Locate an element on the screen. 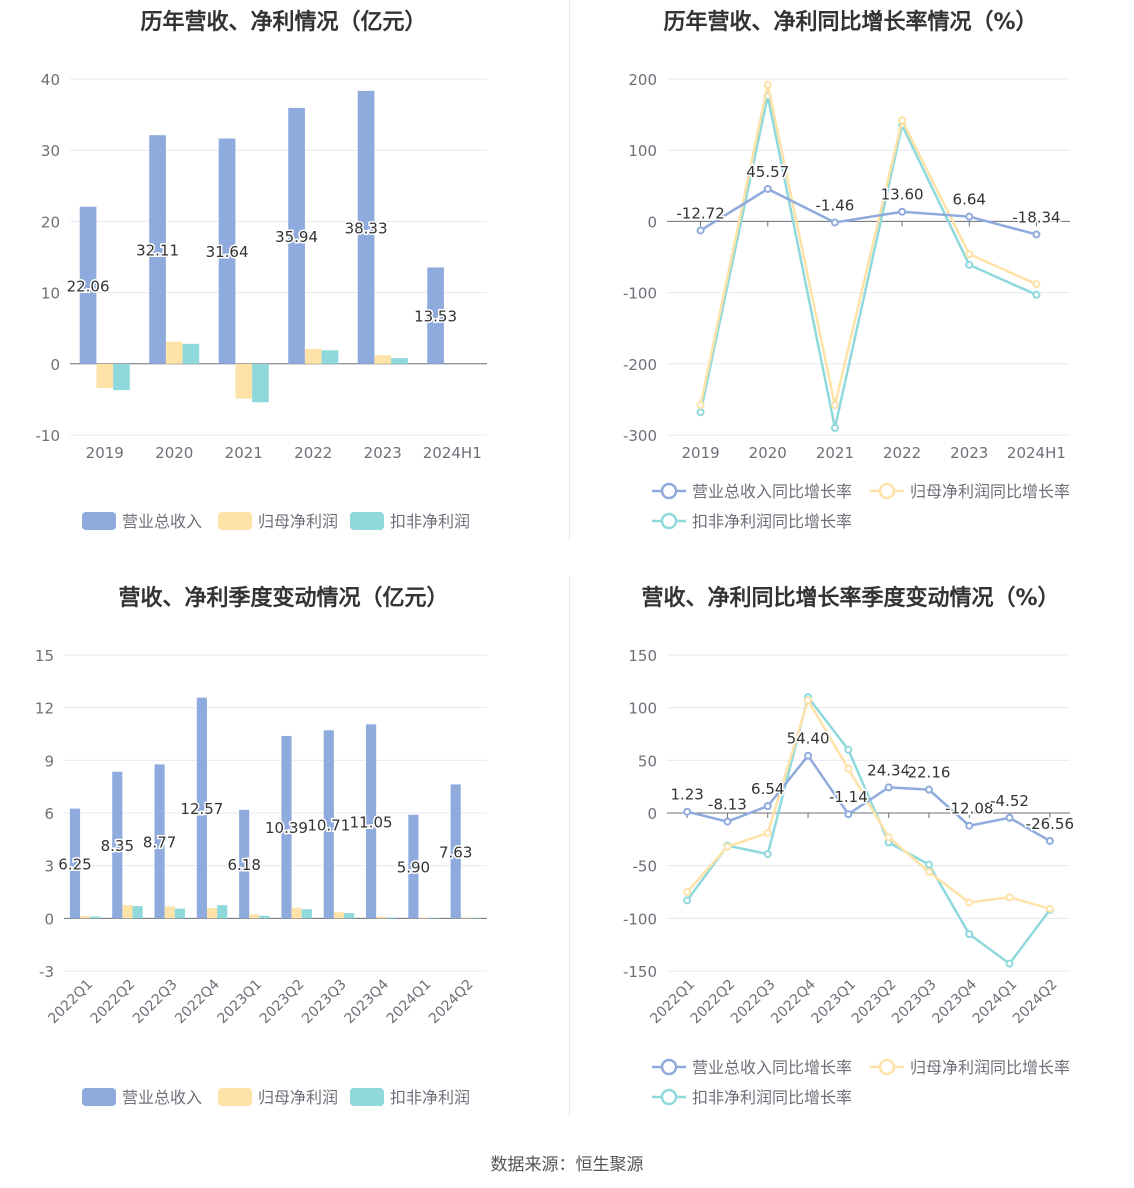  data-label: -18.34 is located at coordinates (1036, 217).